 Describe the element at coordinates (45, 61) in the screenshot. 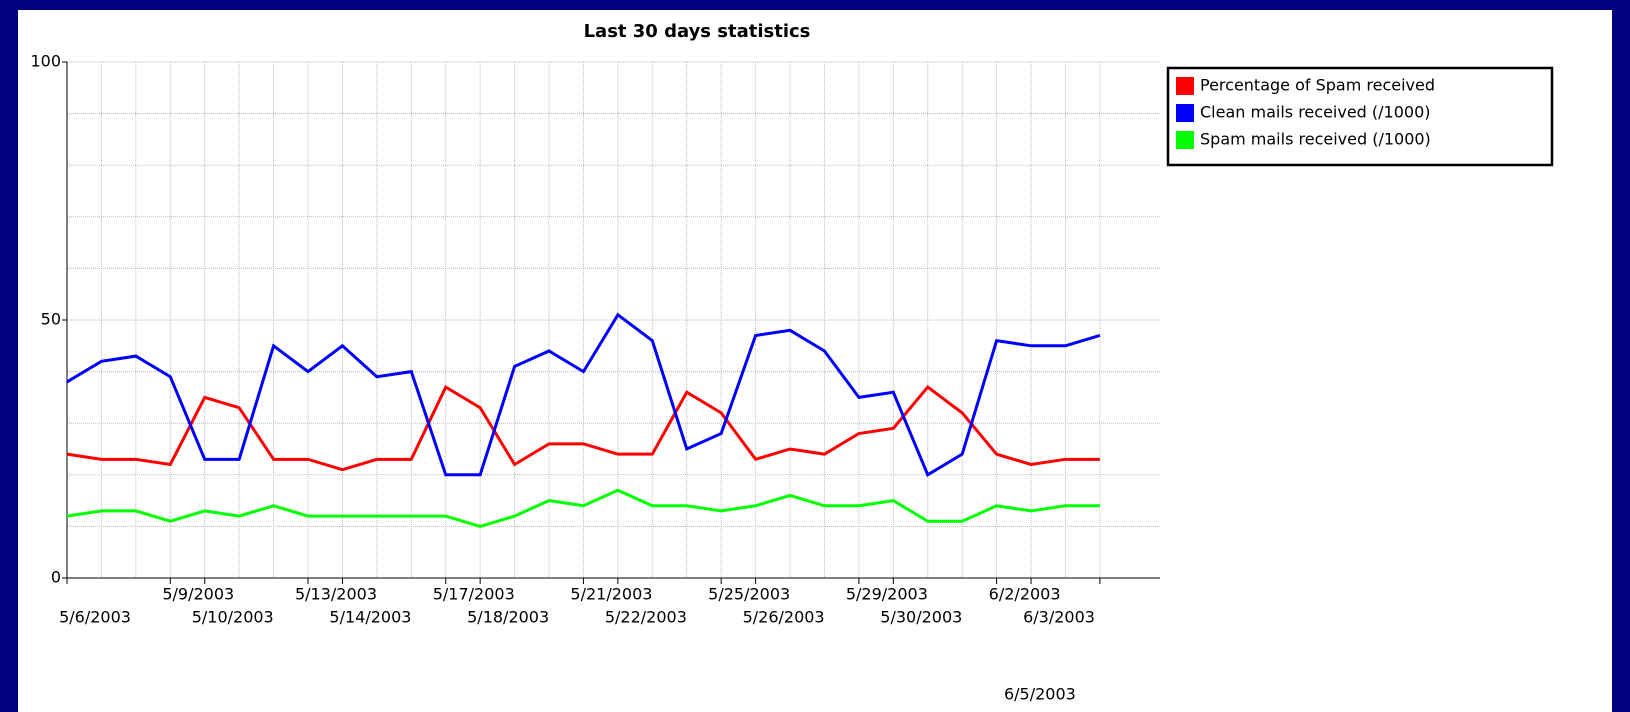

I see `y-tick-label: 100` at that location.